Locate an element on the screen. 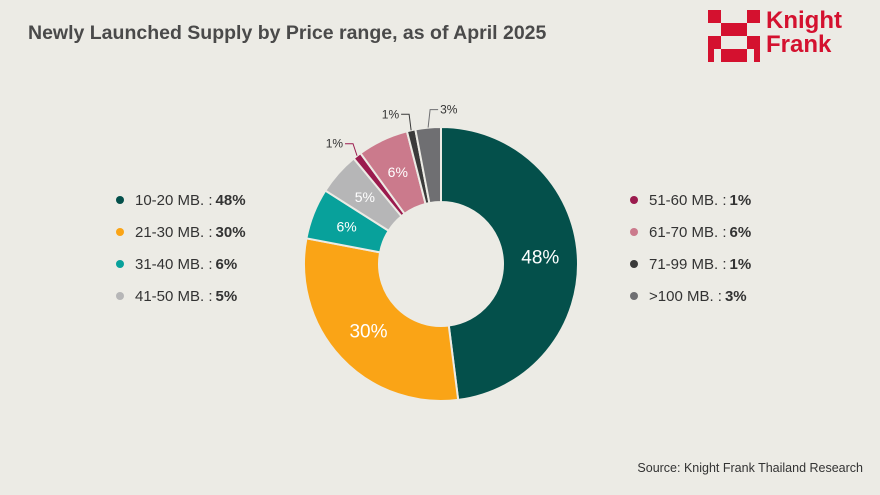  legend-item-61-70: 61-70 MB. : 6% is located at coordinates (690, 232).